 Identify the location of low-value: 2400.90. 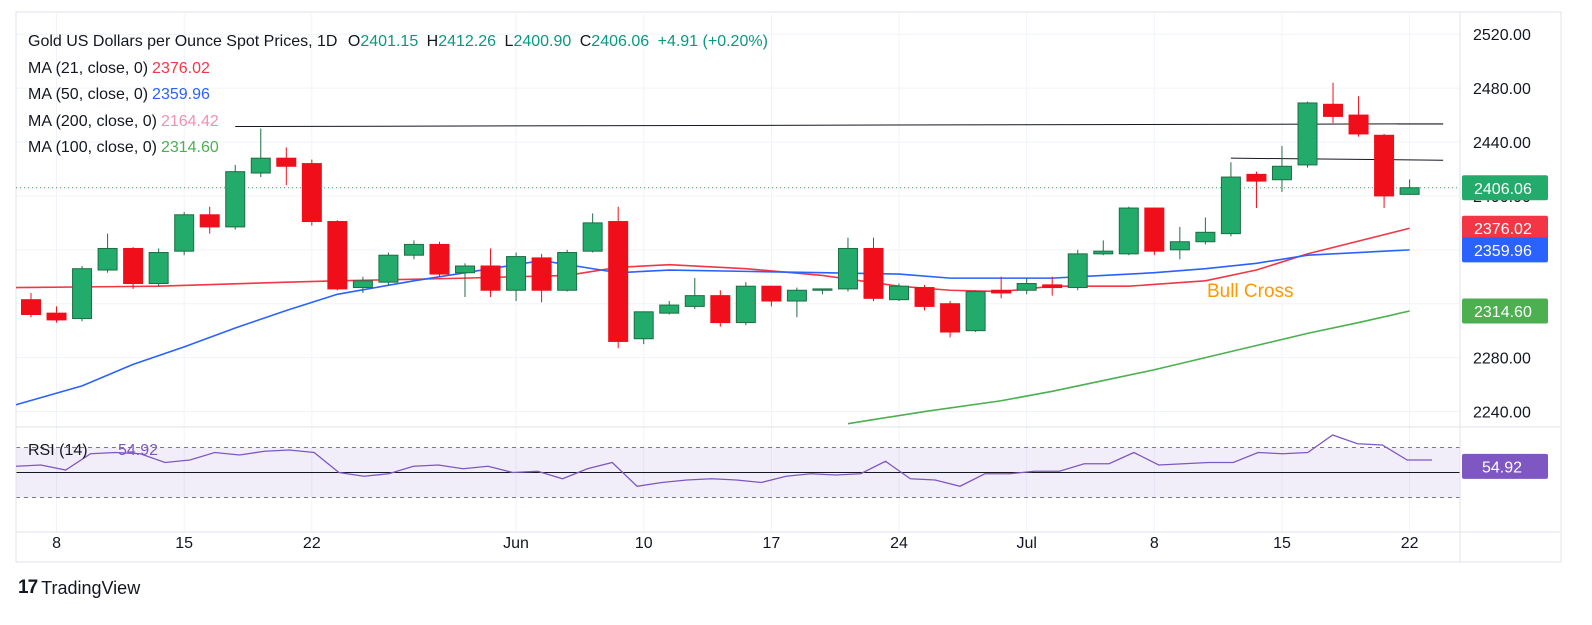
(542, 41).